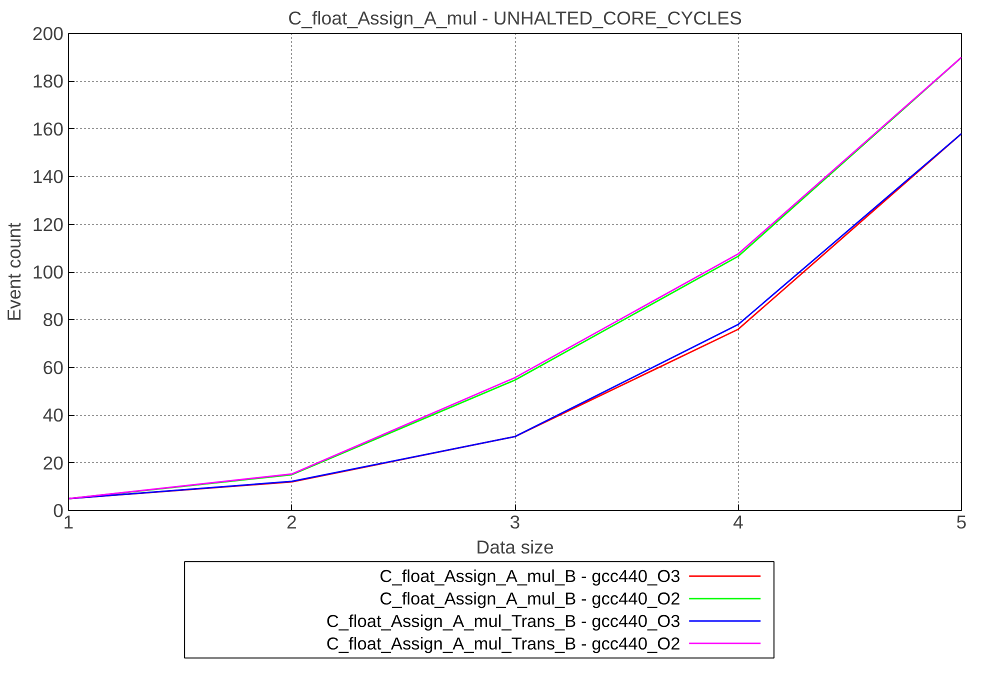  I want to click on x-axis-title: Data size, so click(515, 547).